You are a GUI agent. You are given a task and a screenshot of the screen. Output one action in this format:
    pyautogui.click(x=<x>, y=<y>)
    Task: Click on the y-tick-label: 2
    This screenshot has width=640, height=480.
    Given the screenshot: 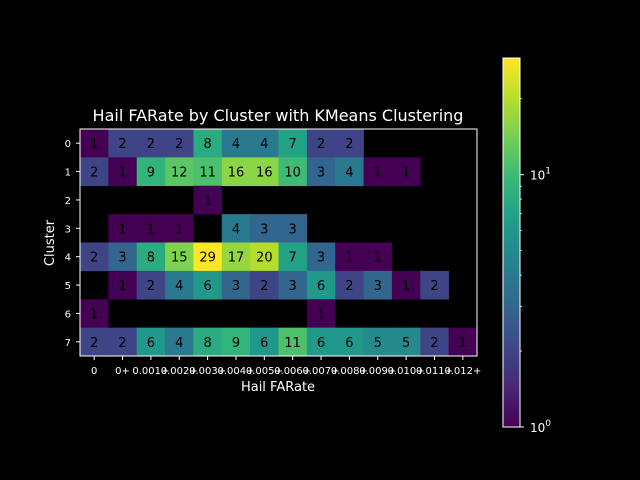 What is the action you would take?
    pyautogui.click(x=68, y=201)
    